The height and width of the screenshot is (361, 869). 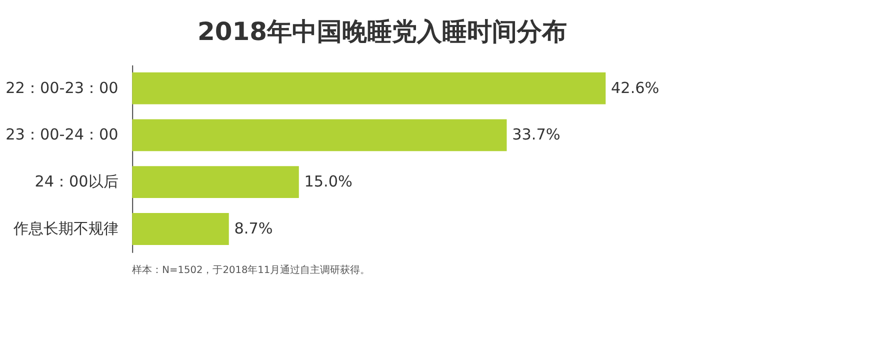 I want to click on data-label: 15.0%, so click(x=328, y=181).